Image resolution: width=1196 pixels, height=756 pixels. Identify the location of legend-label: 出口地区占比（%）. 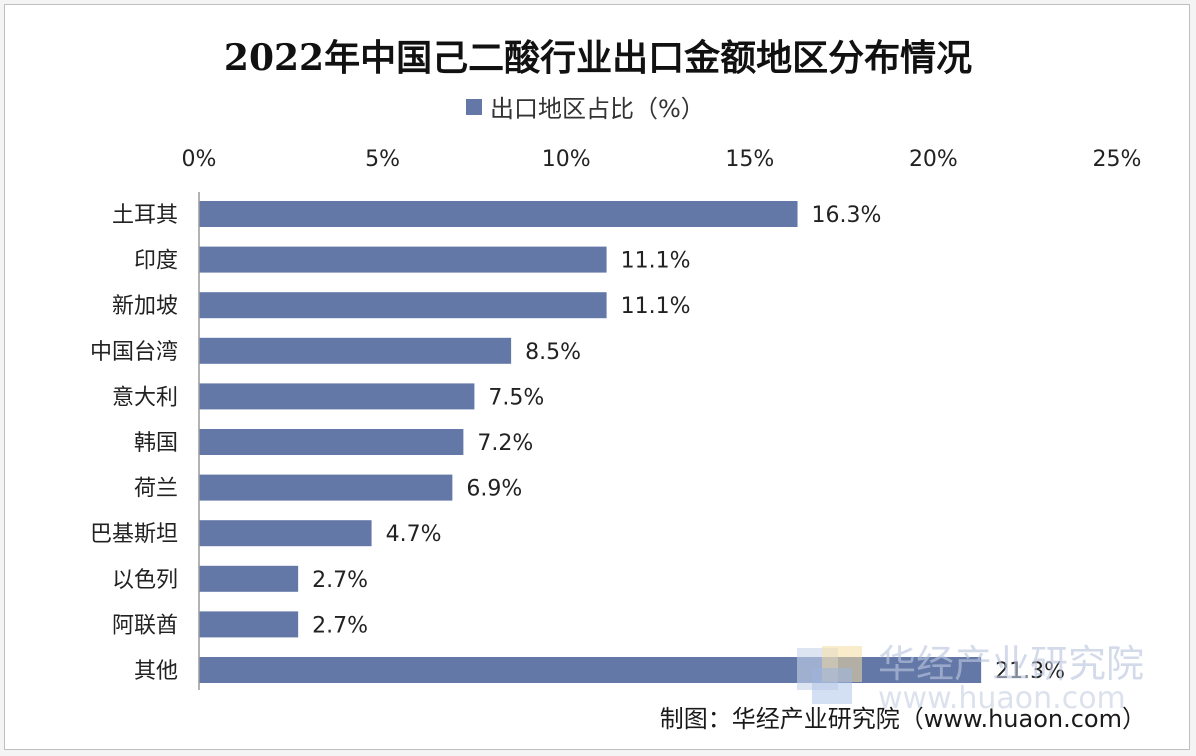
(597, 109).